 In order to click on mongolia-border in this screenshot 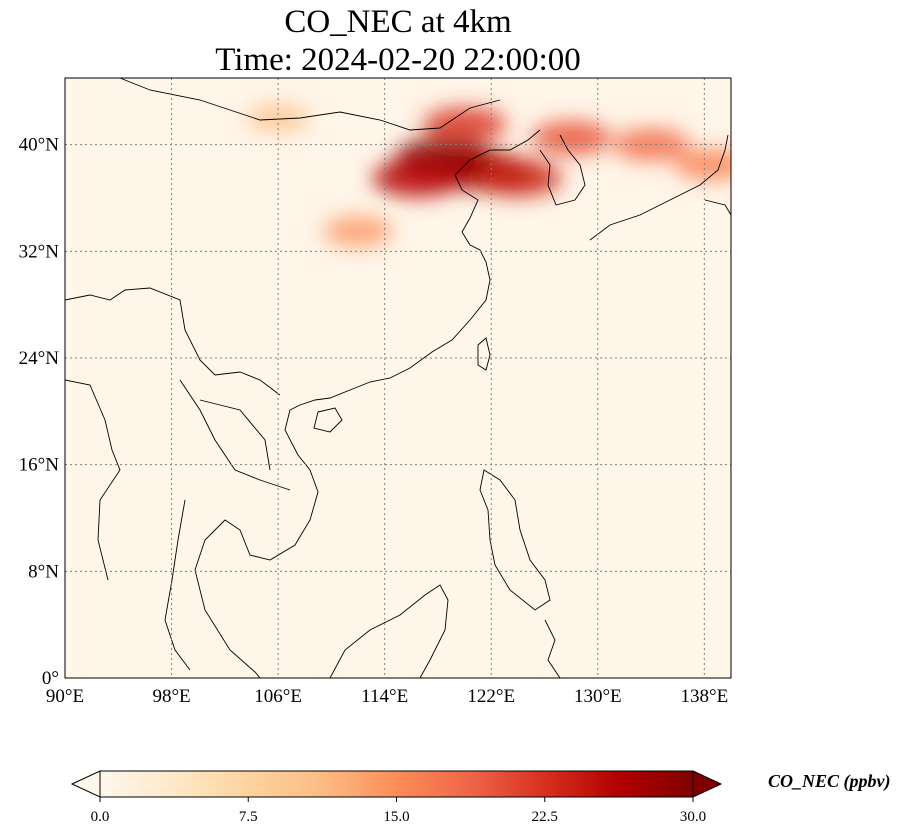, I will do `click(310, 104)`.